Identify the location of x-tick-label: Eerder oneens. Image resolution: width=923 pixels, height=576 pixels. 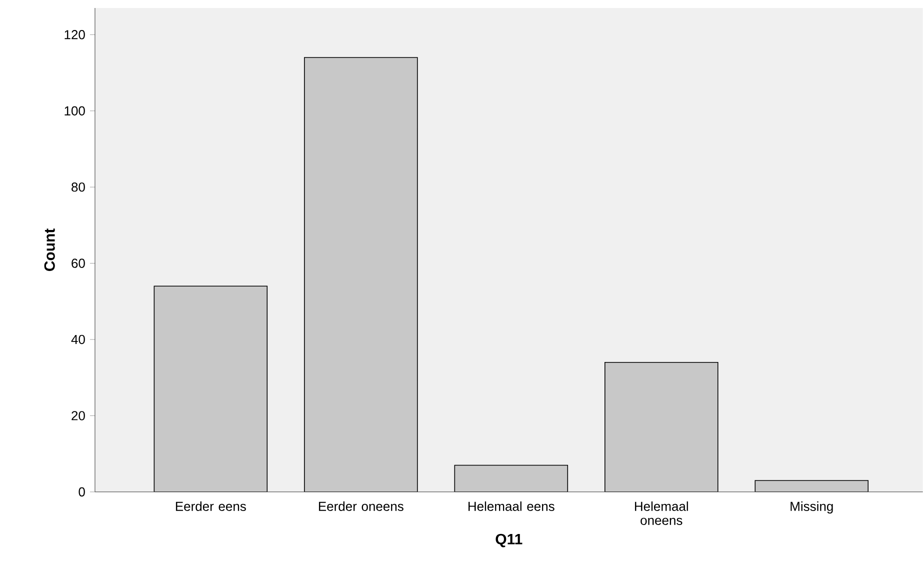
(361, 506).